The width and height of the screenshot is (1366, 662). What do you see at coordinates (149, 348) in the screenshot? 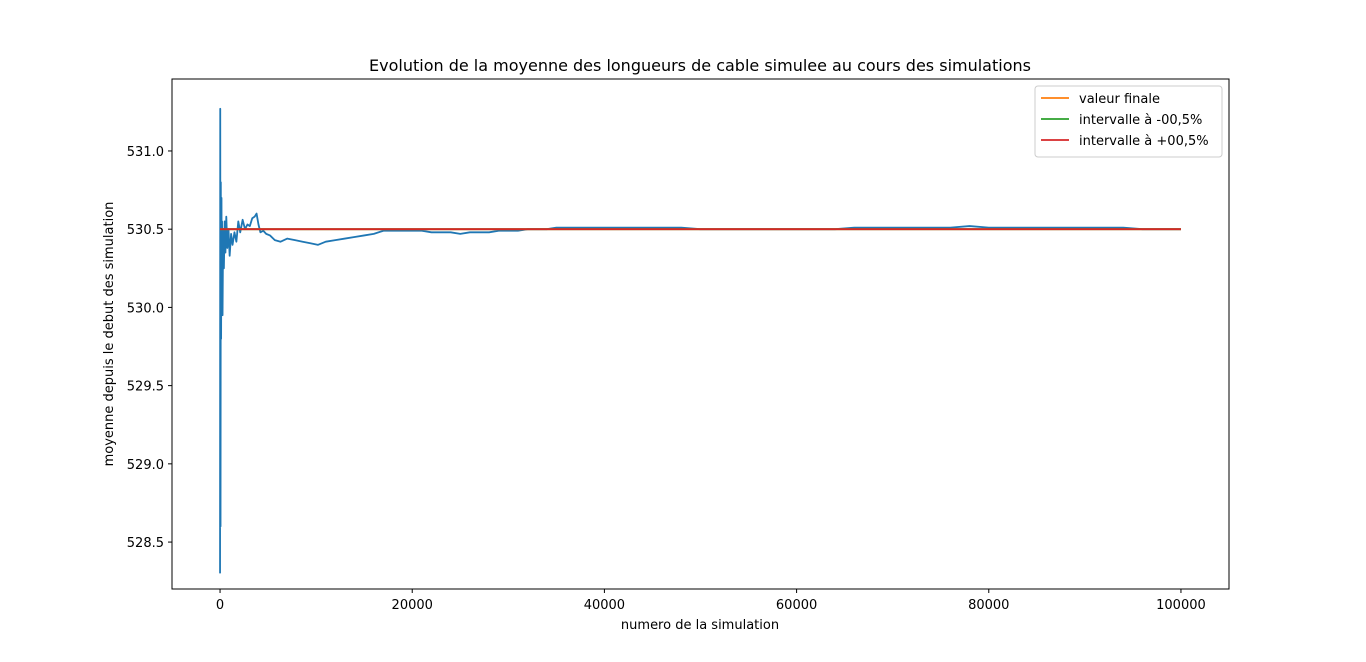
I see `y-axis: 528.5 529.0 529.5 530.0 530.5 531.0` at bounding box center [149, 348].